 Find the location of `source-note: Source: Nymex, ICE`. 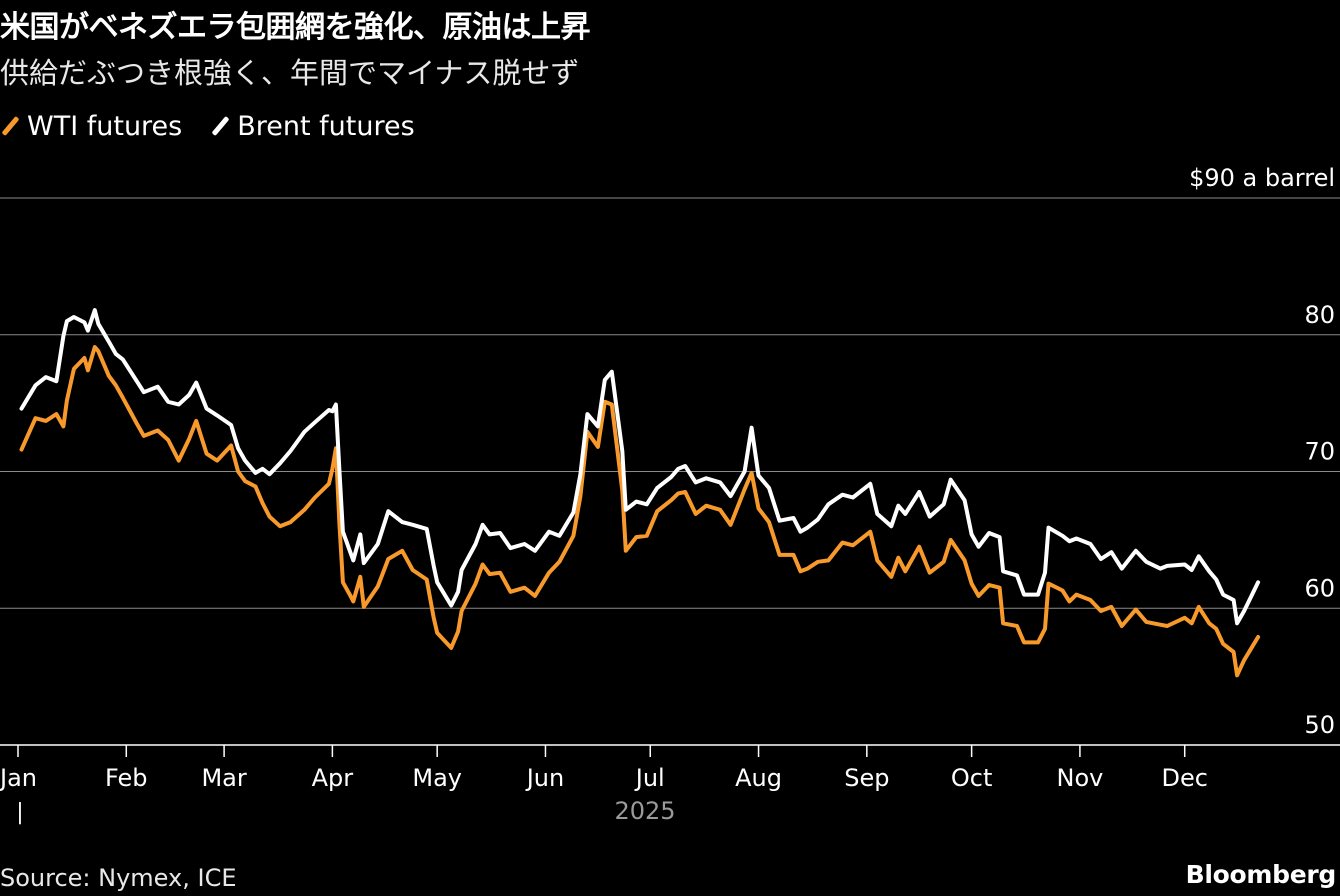

source-note: Source: Nymex, ICE is located at coordinates (118, 878).